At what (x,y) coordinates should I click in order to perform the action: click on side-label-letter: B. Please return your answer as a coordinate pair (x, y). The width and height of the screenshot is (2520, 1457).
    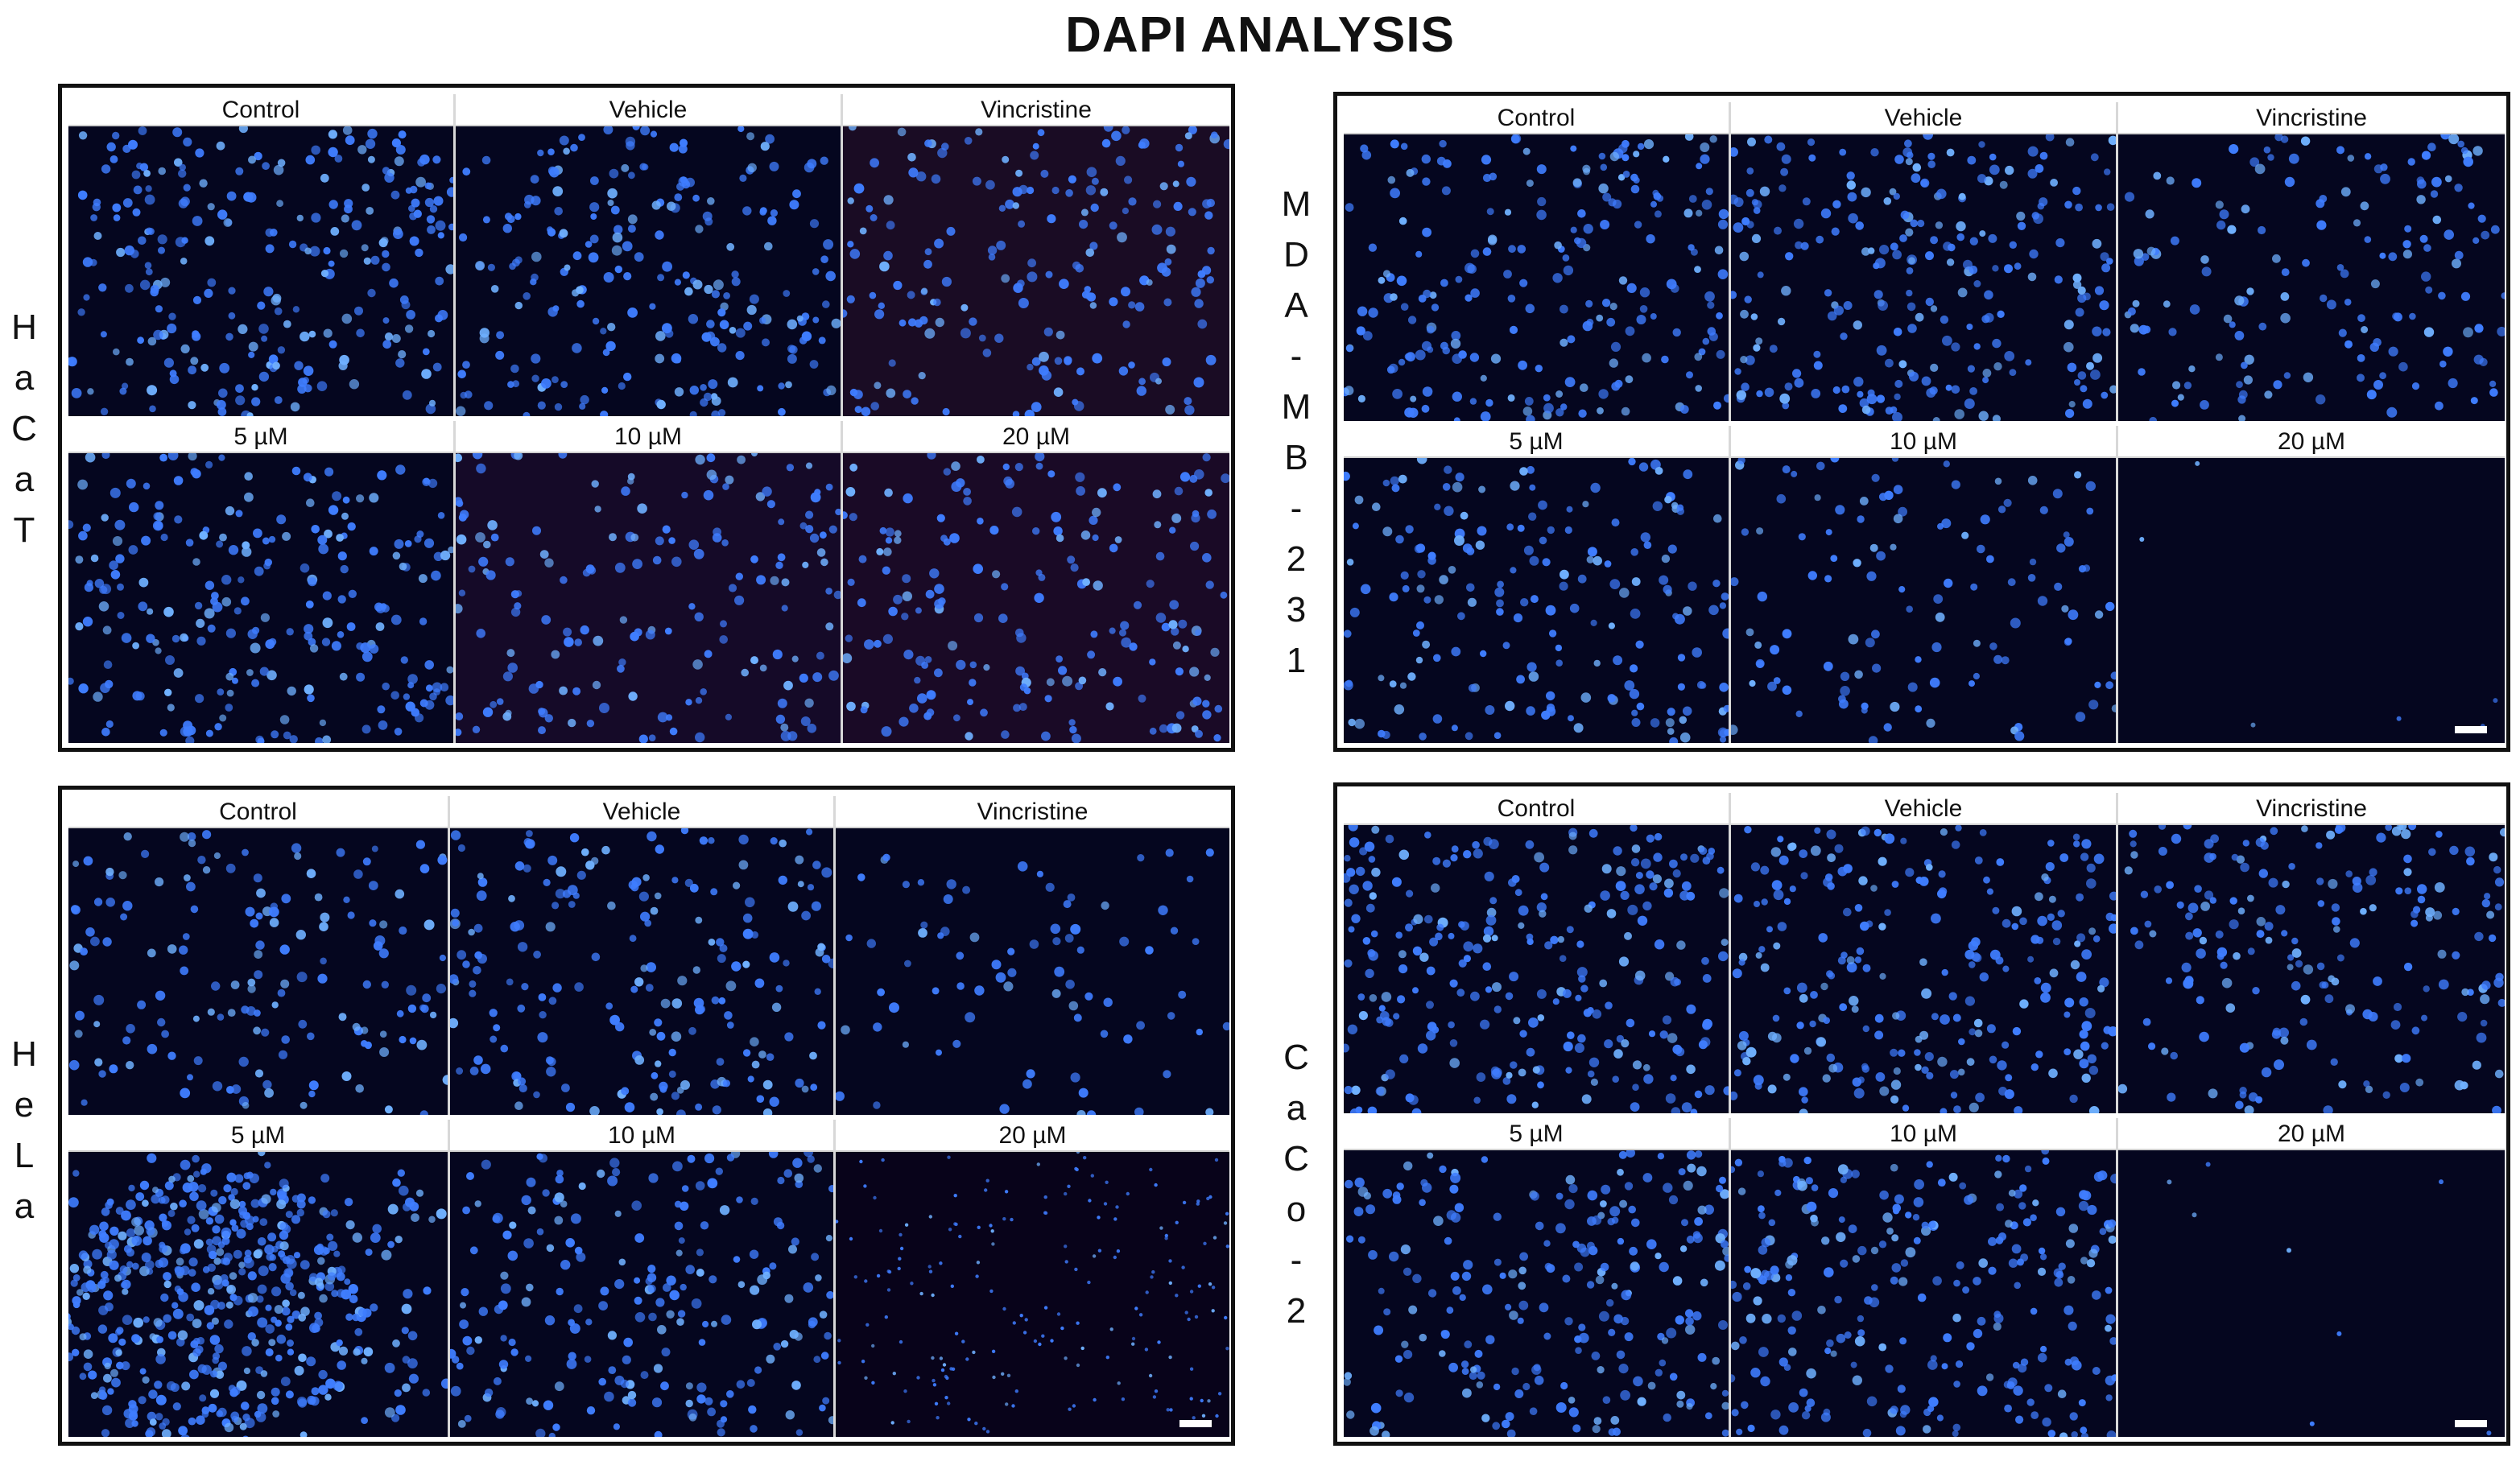
    Looking at the image, I should click on (1296, 457).